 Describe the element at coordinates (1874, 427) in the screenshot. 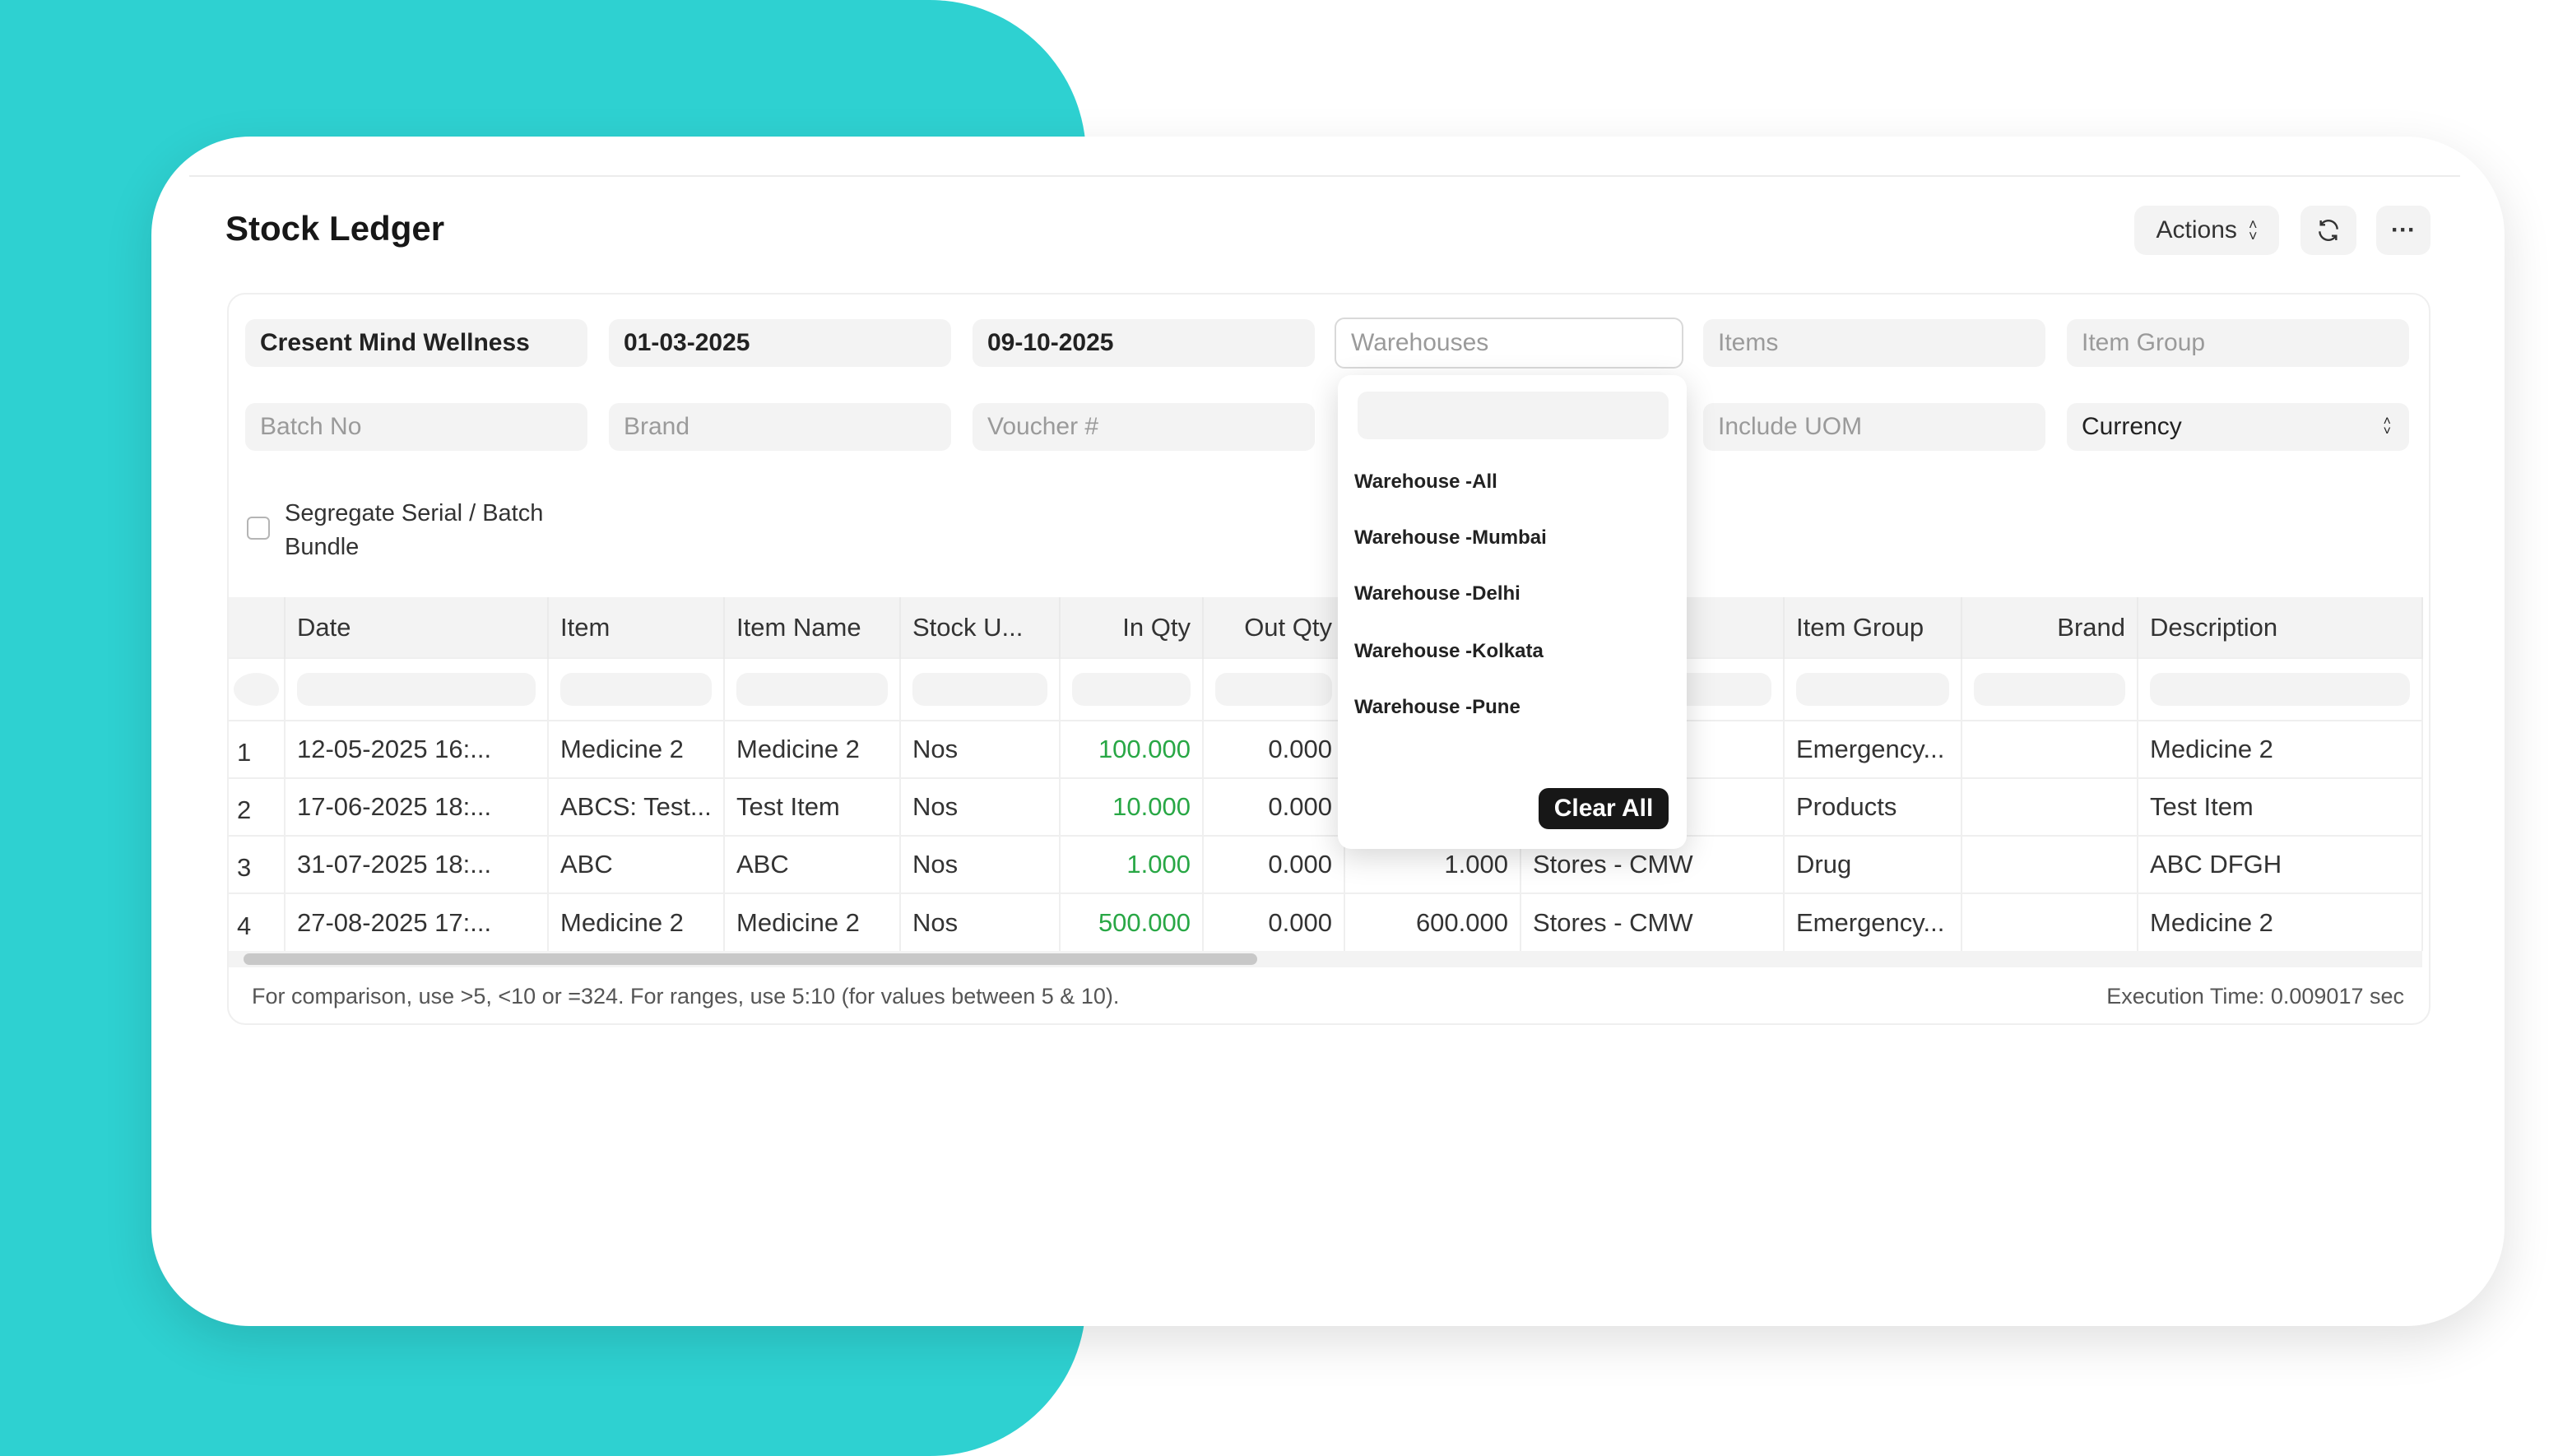

I see `include-uom-field: Include UOM` at that location.